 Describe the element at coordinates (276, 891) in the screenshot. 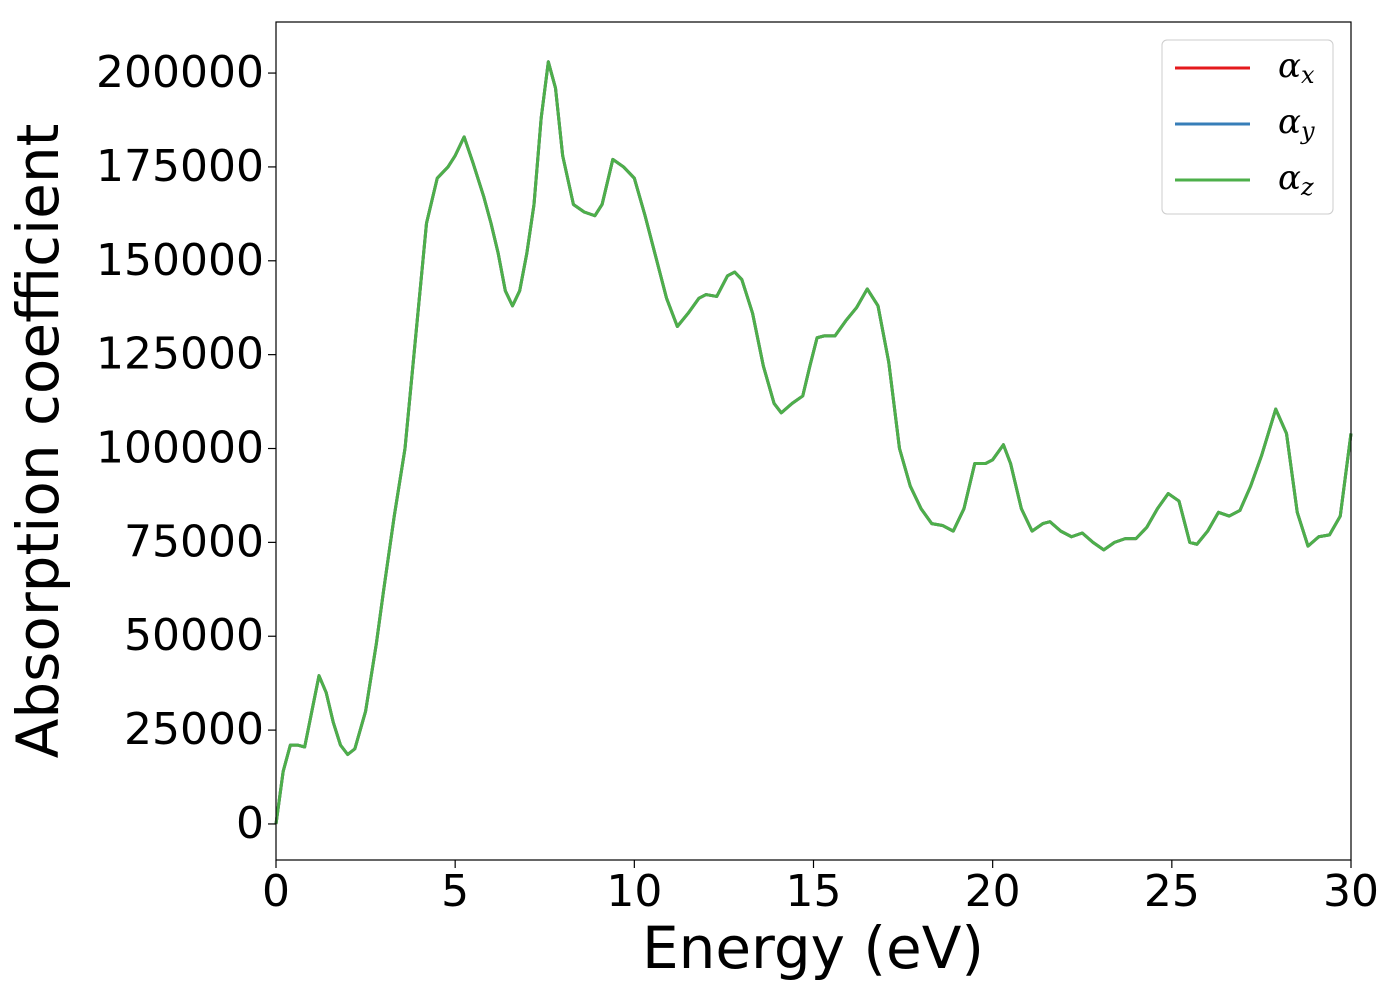

I see `x-tick-label: 0` at that location.